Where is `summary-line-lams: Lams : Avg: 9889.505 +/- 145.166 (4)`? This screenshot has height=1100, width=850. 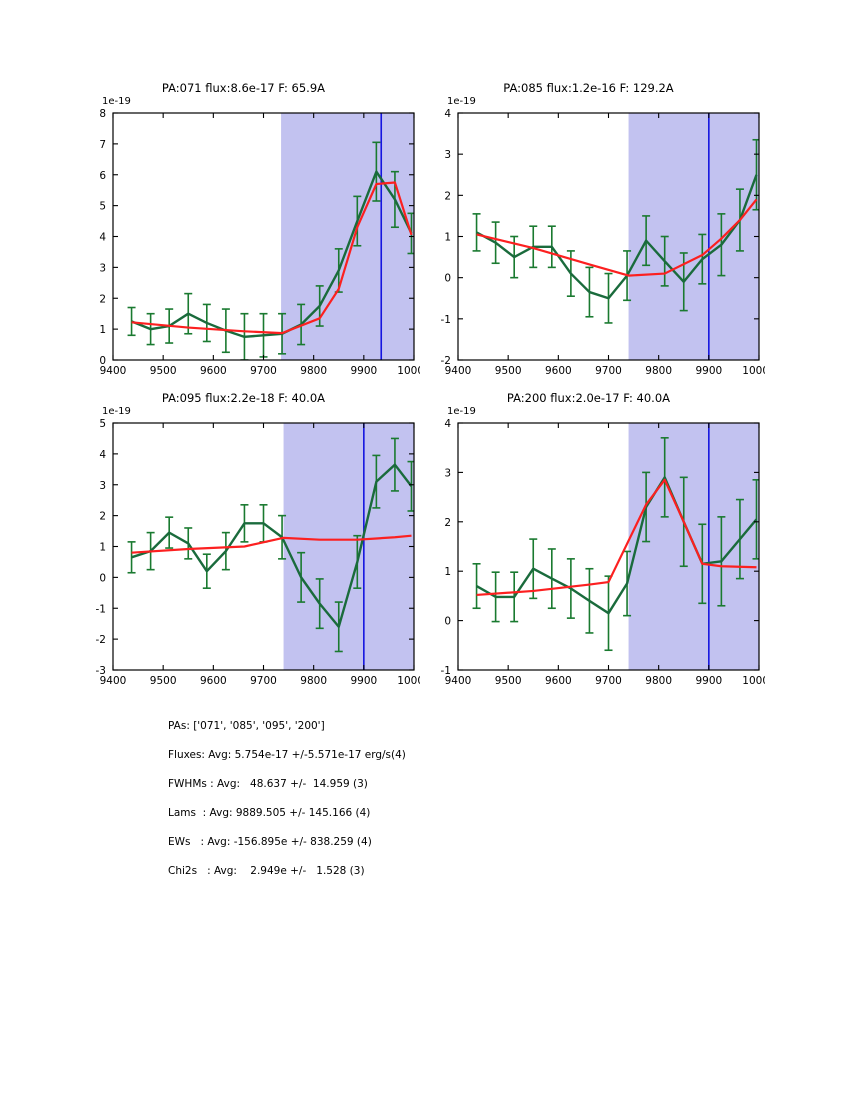
summary-line-lams: Lams : Avg: 9889.505 +/- 145.166 (4) is located at coordinates (269, 813).